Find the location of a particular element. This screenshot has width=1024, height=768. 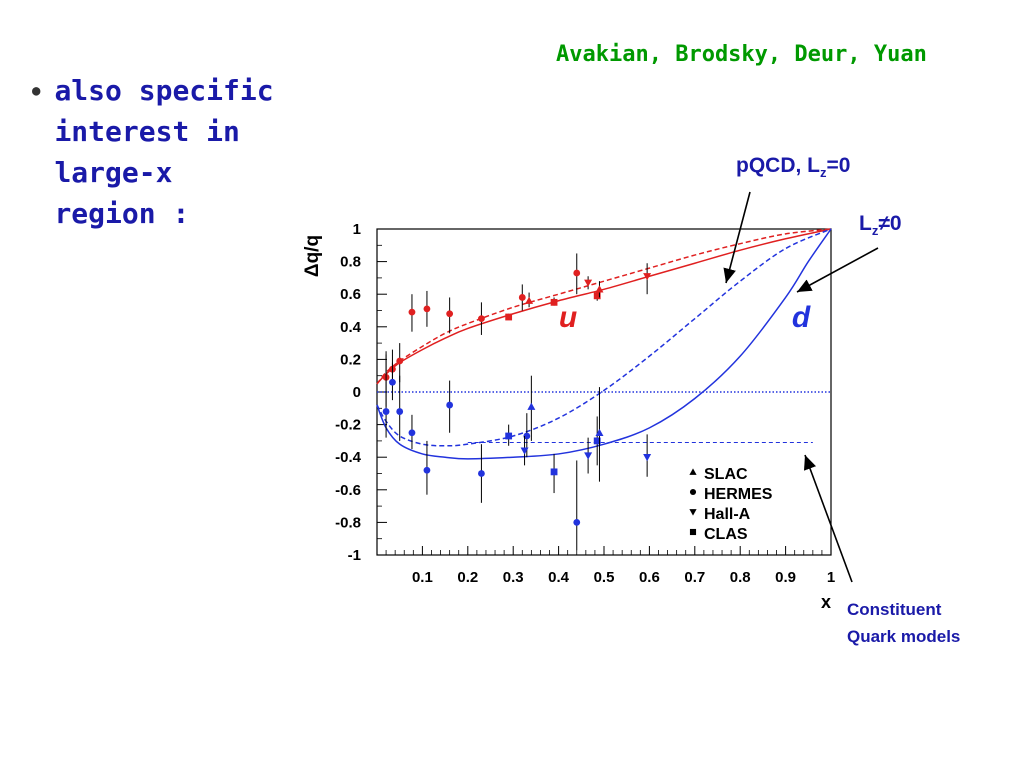

author-credit: Avakian, Brodsky, Deur, Yuan is located at coordinates (741, 54).